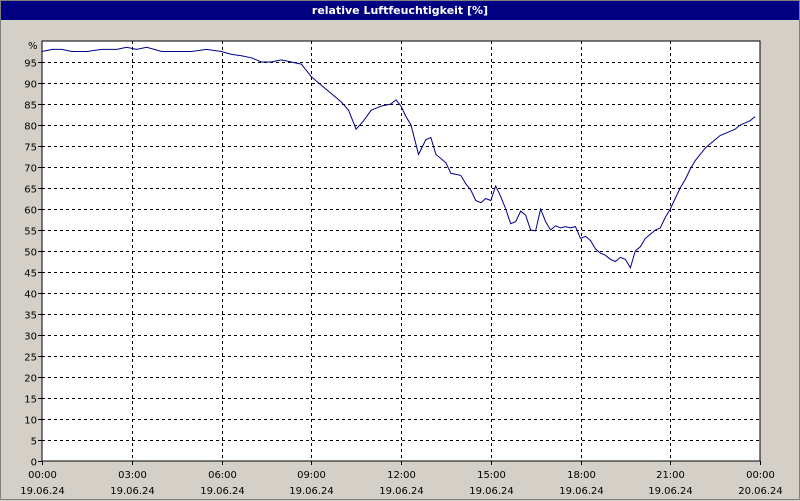 This screenshot has width=800, height=501. I want to click on y-tick-label: 65, so click(30, 190).